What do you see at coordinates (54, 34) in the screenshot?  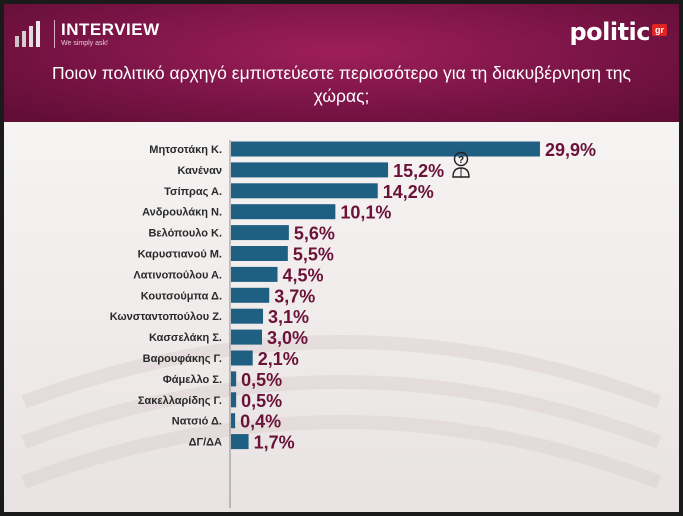 I see `logo-divider` at bounding box center [54, 34].